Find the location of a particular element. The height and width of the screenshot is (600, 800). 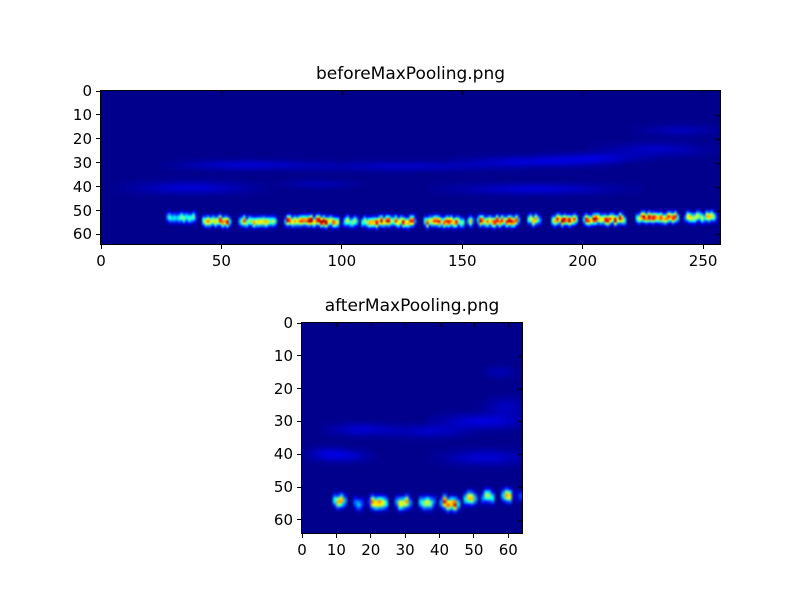

x-tick-label: 250 is located at coordinates (703, 261).